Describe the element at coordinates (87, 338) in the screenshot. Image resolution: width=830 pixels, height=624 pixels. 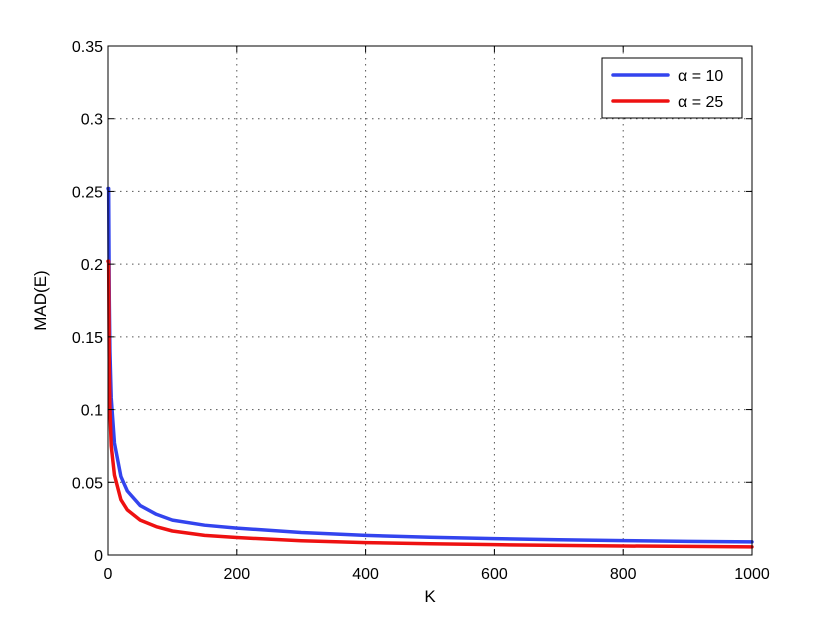
I see `y-tick-label: 0.15` at that location.